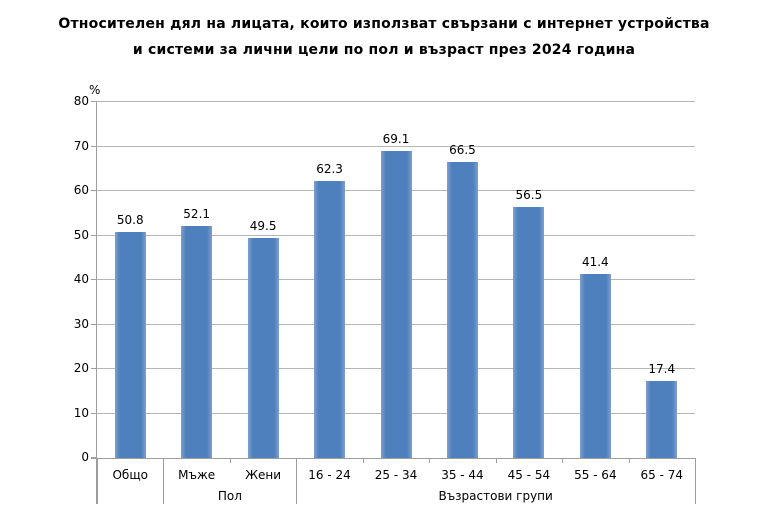 The width and height of the screenshot is (768, 510). What do you see at coordinates (263, 225) in the screenshot?
I see `bar-value-label: 49.5` at bounding box center [263, 225].